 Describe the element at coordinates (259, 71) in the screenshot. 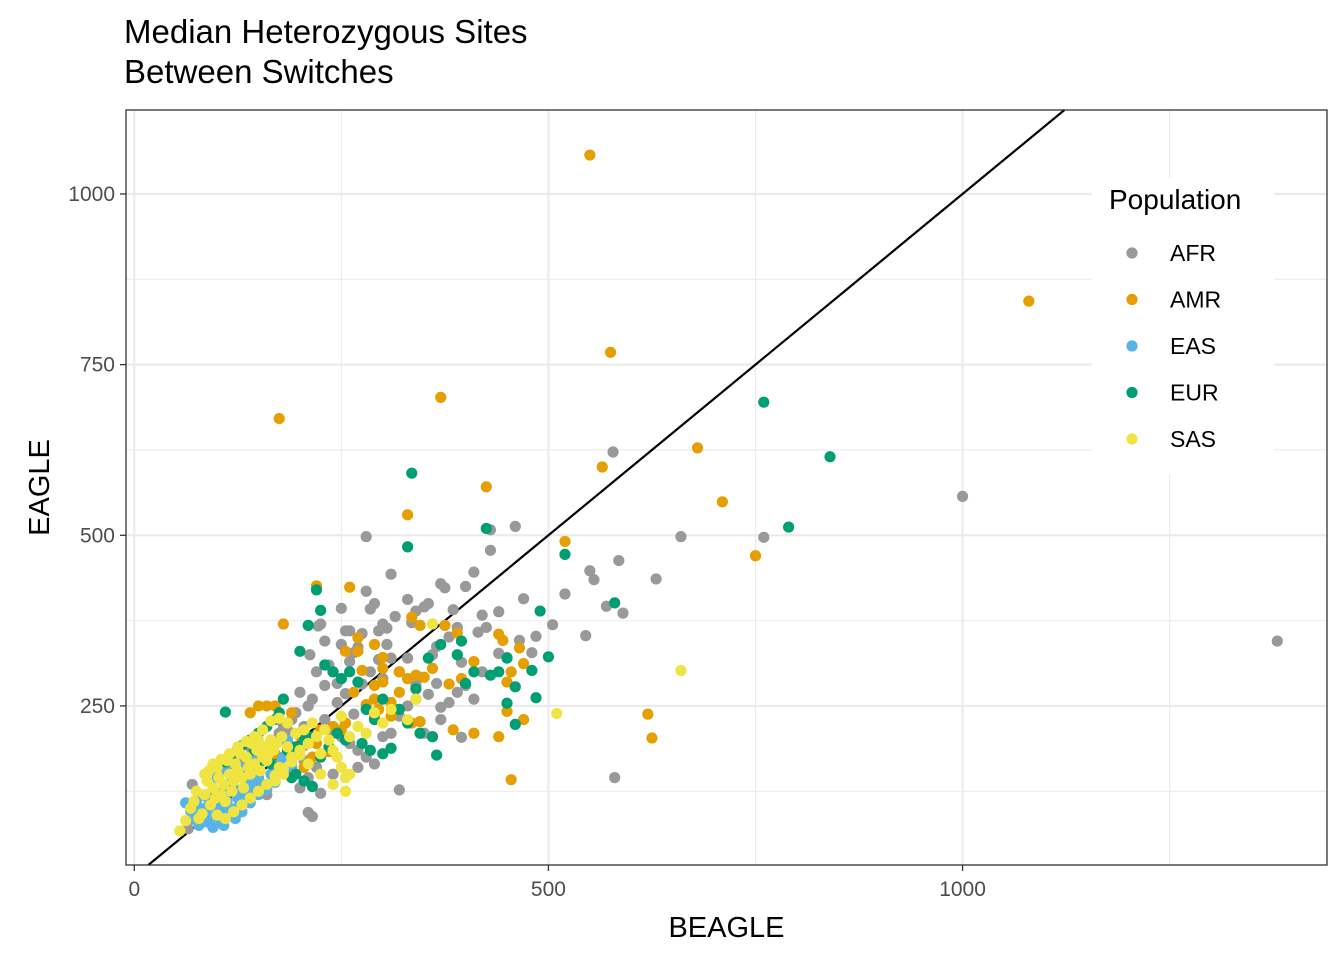

I see `chart-title-line-2: Between Switches` at that location.